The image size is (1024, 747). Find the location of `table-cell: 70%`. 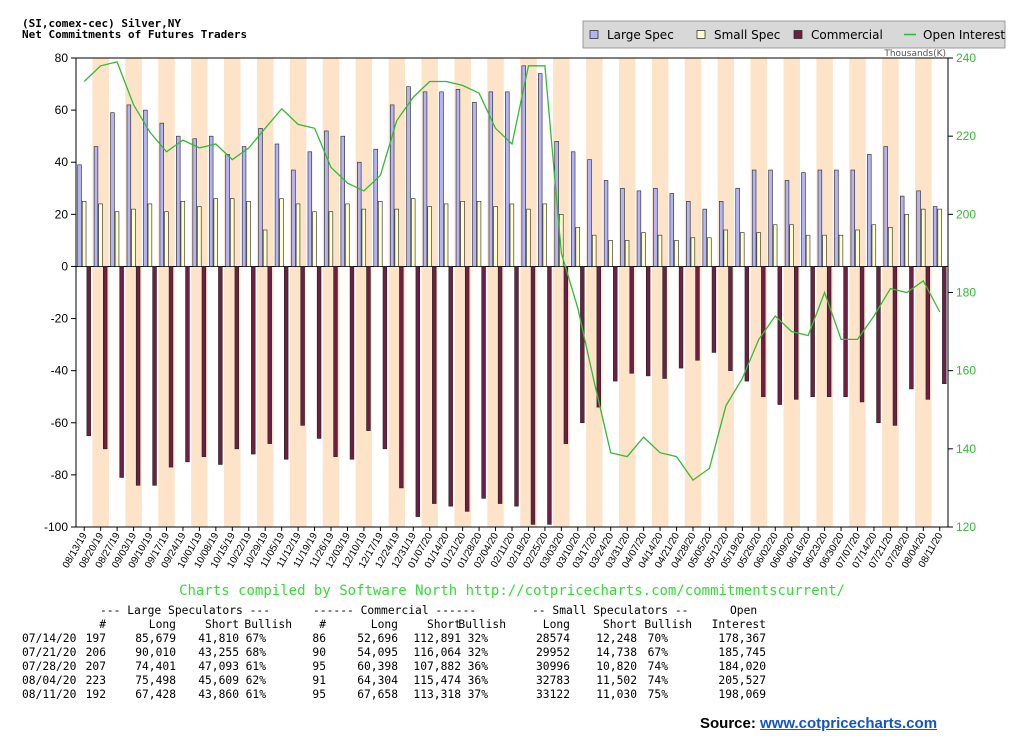

table-cell: 70% is located at coordinates (657, 638).